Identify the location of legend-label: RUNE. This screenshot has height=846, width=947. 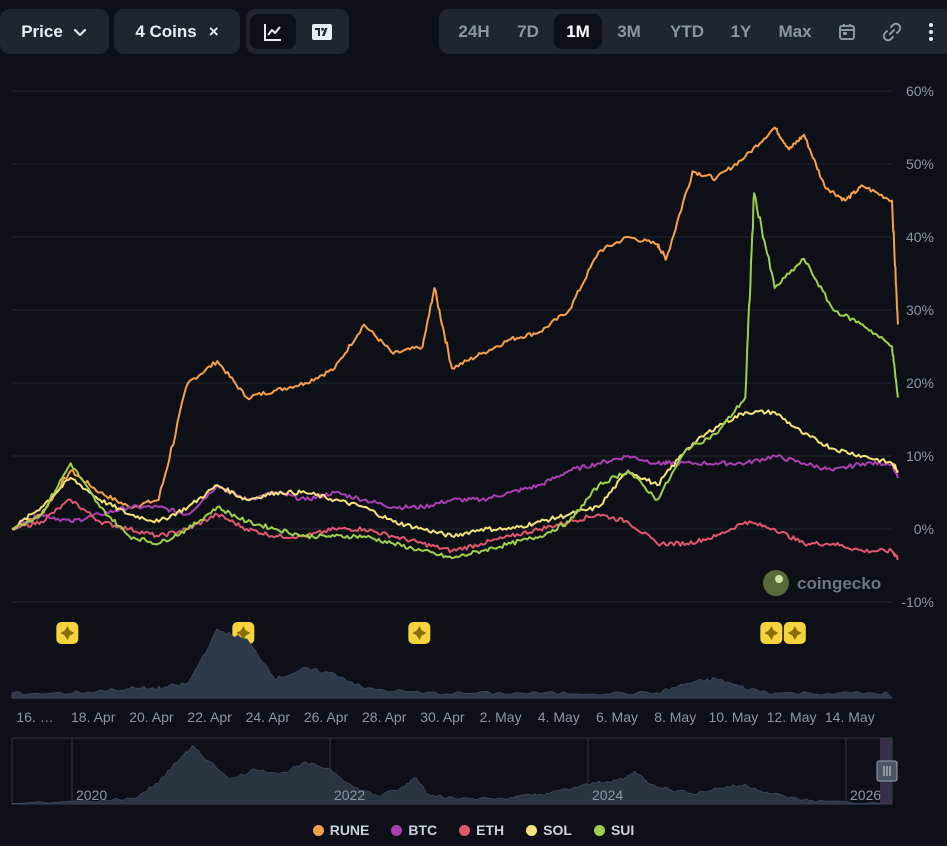
(349, 830).